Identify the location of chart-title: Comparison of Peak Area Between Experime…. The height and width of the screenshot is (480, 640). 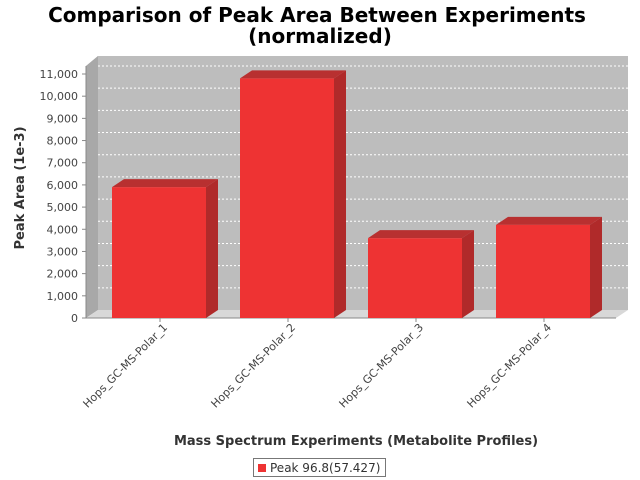
(317, 15).